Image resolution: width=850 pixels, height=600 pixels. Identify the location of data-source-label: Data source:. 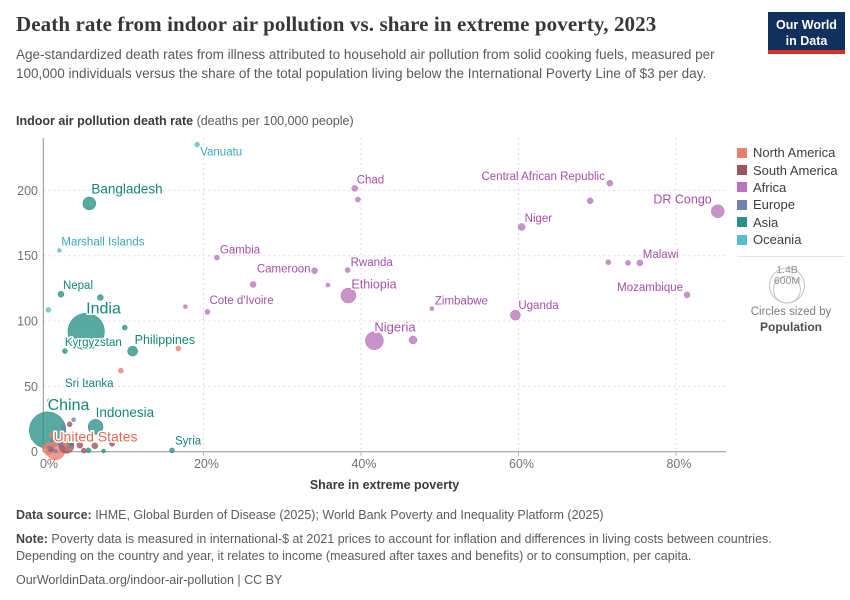
(54, 515).